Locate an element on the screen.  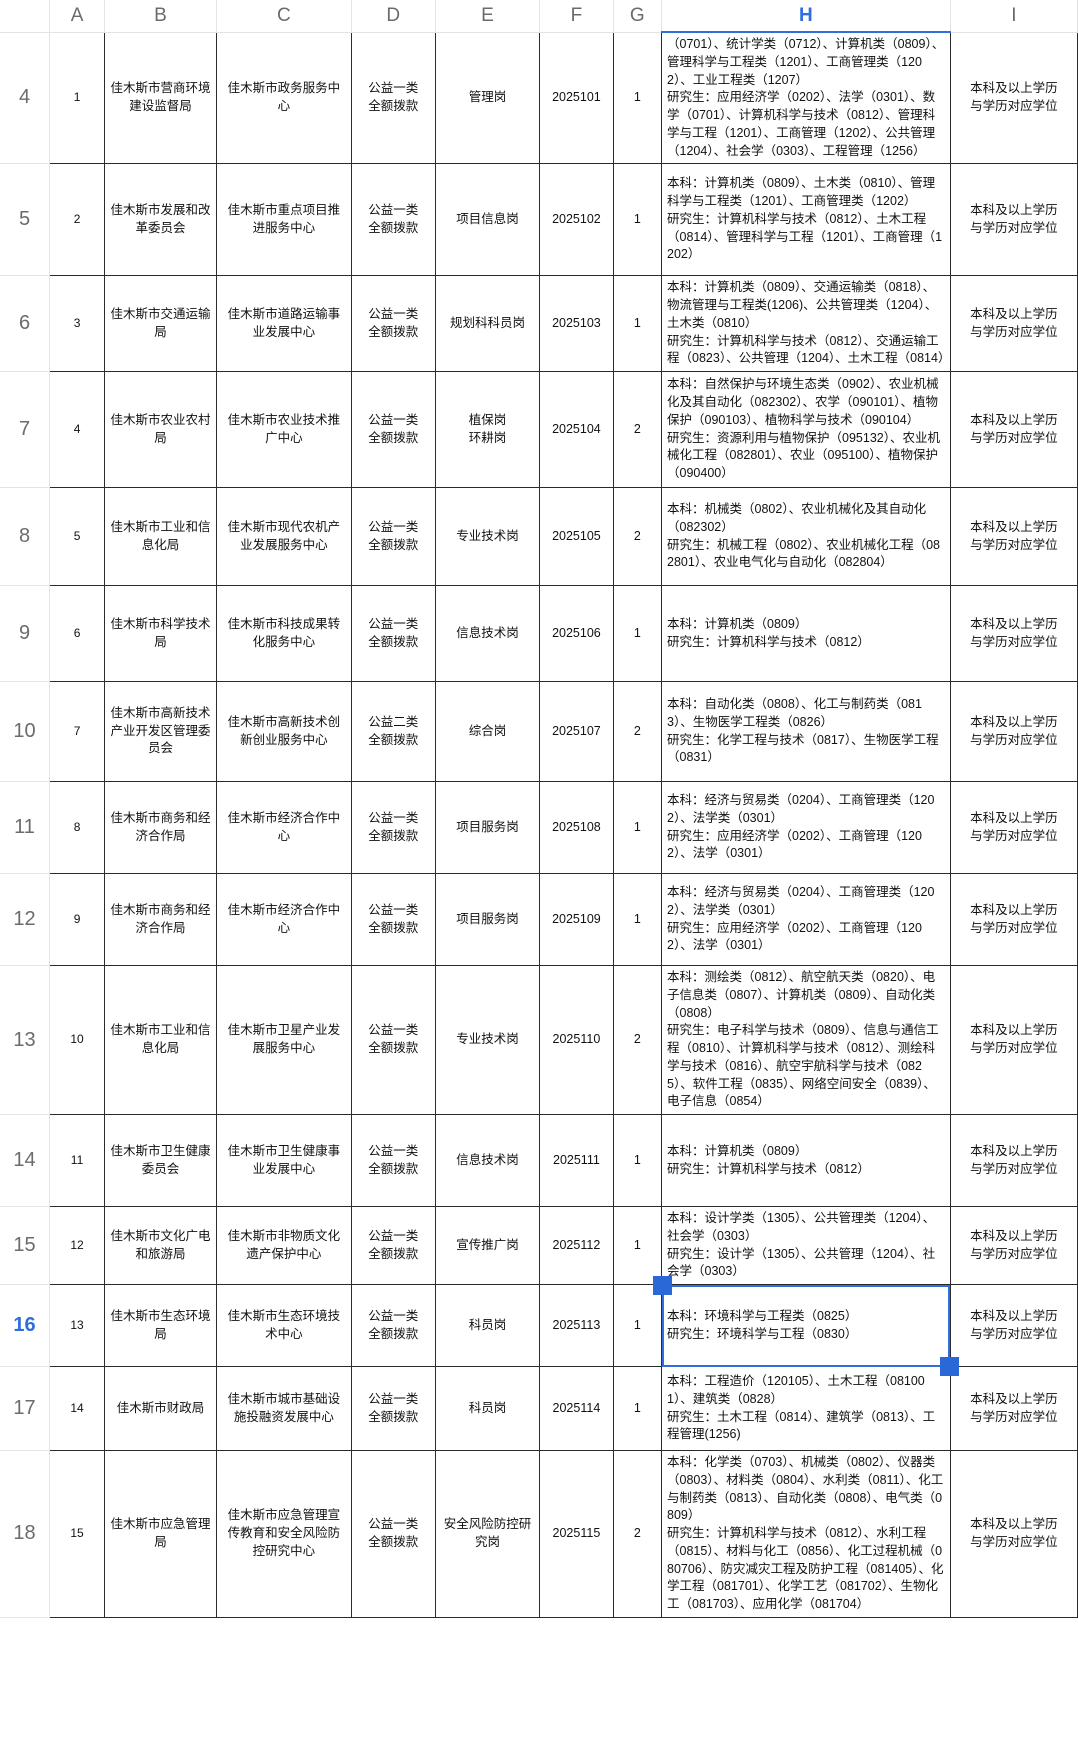
cell-index: 15 is located at coordinates (77, 1534).